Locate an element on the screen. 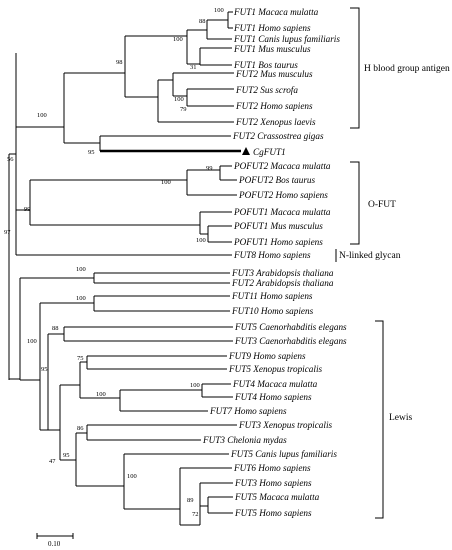 The height and width of the screenshot is (550, 452). leaf-label: FUT1 Homo sapiens is located at coordinates (272, 28).